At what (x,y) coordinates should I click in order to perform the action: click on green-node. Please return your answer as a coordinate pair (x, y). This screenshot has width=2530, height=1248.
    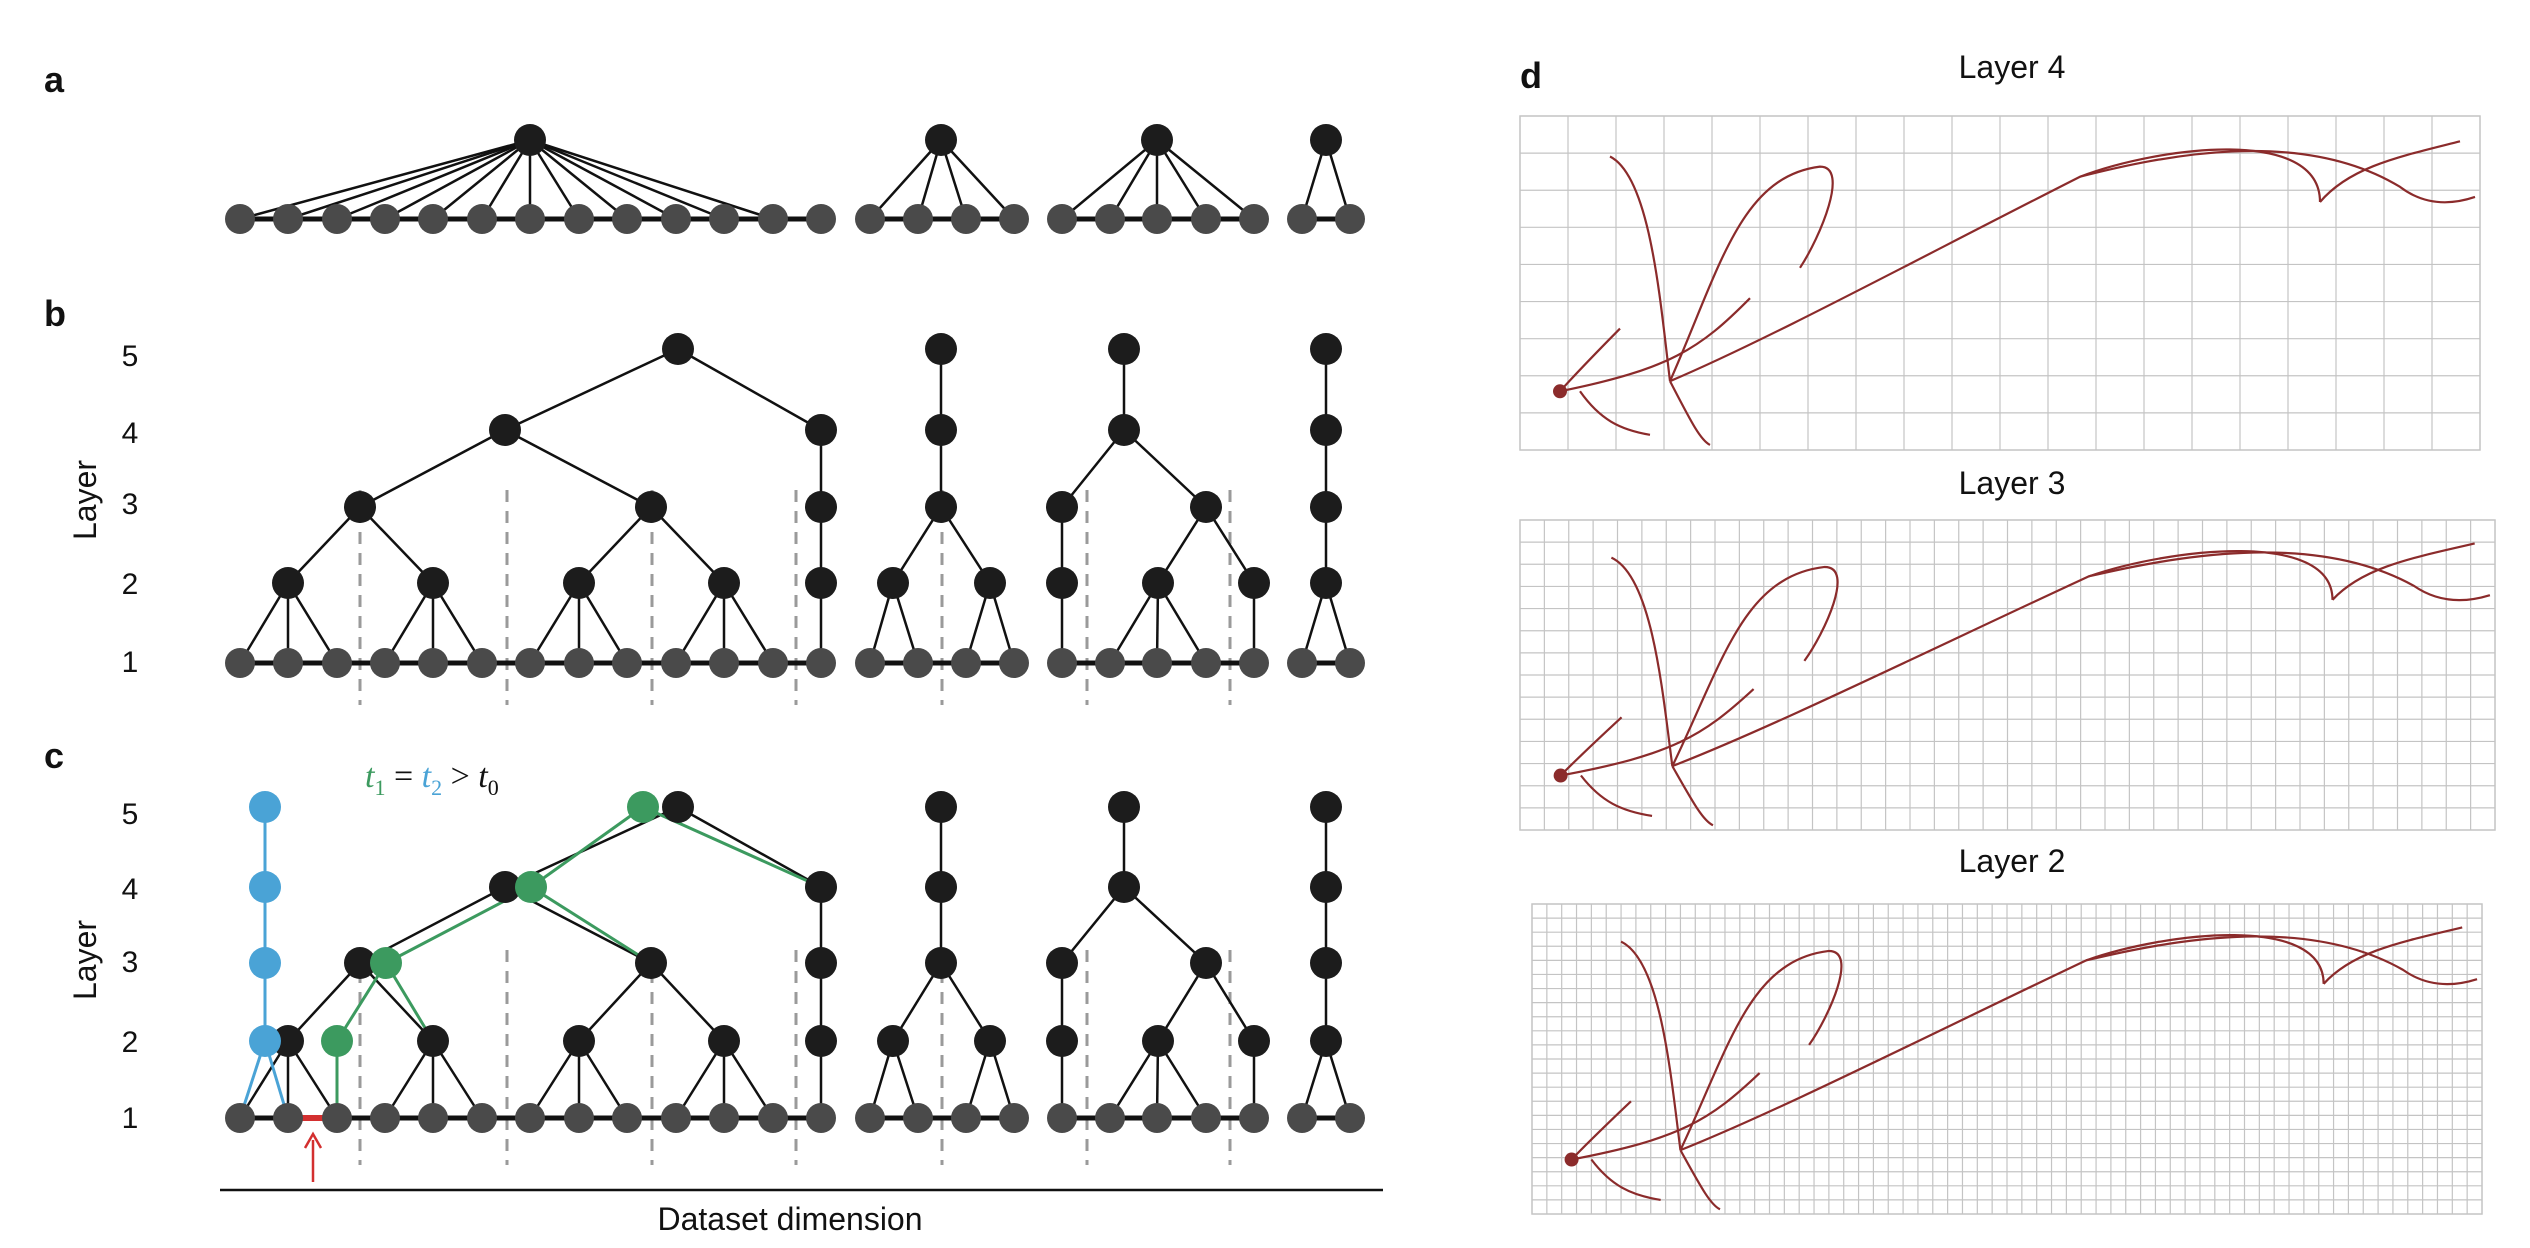
    Looking at the image, I should click on (531, 887).